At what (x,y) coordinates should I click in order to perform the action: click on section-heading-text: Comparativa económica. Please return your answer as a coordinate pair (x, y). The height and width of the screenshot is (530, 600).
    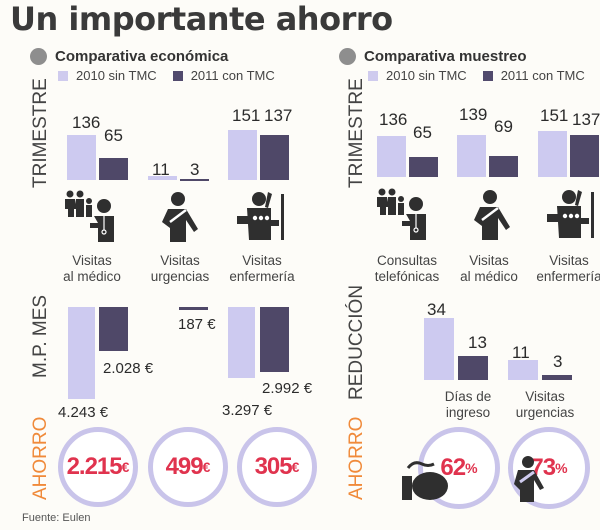
    Looking at the image, I should click on (142, 56).